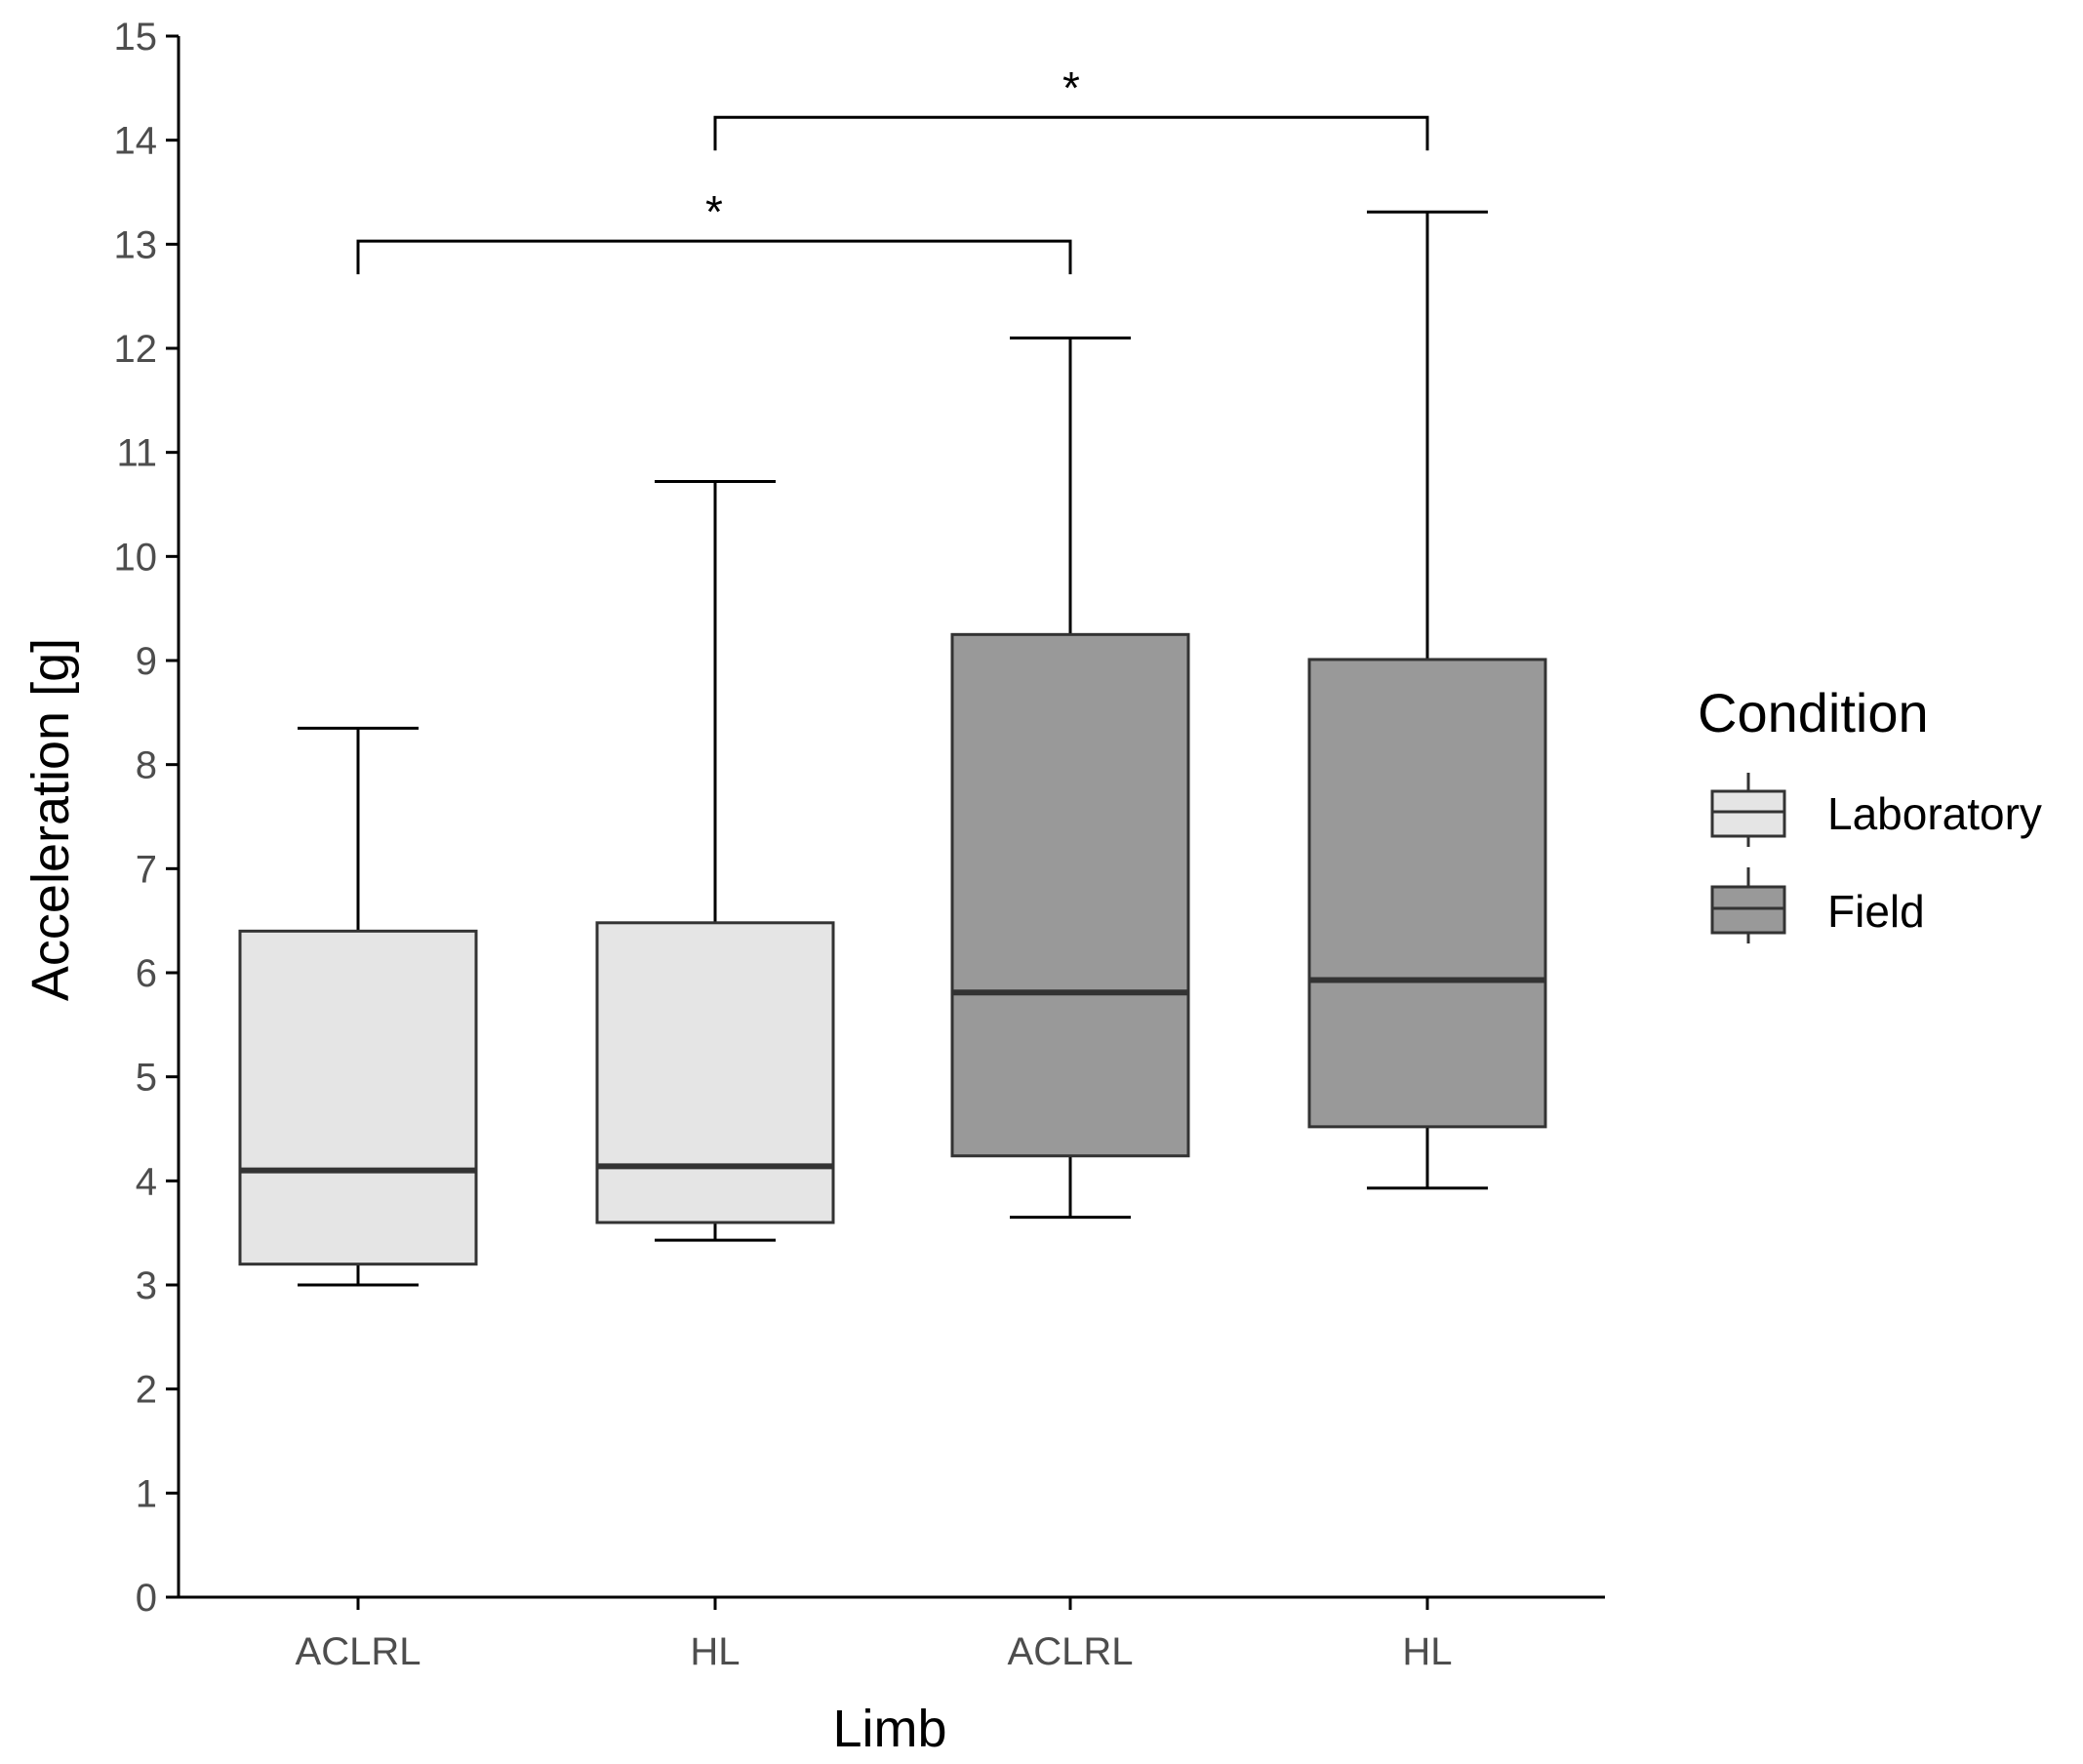 This screenshot has width=2083, height=1764. What do you see at coordinates (146, 1493) in the screenshot?
I see `y-tick-label: 1` at bounding box center [146, 1493].